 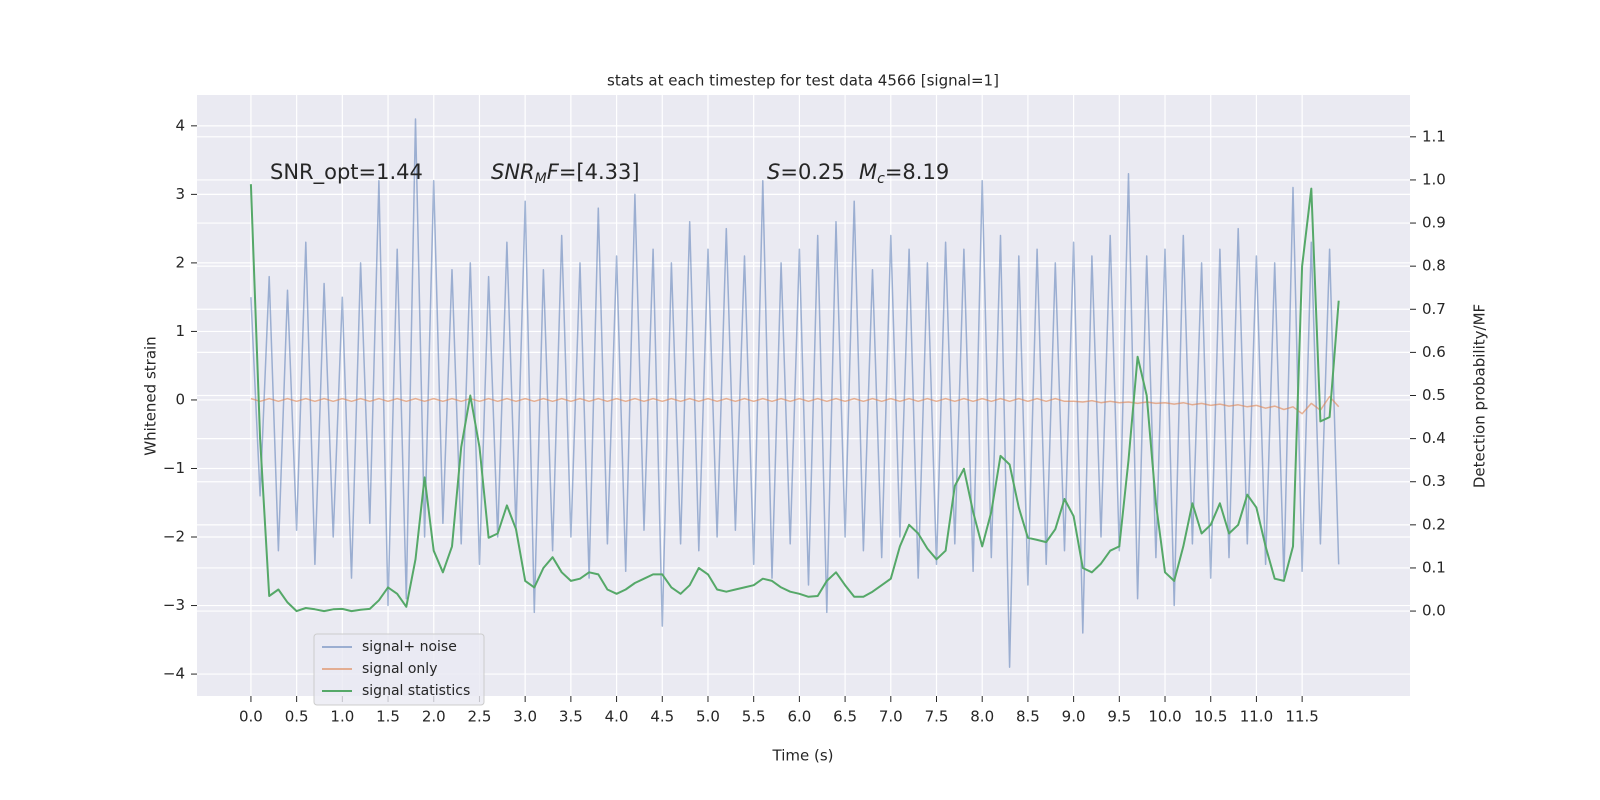 What do you see at coordinates (513, 172) in the screenshot?
I see `annotation-part: SNR` at bounding box center [513, 172].